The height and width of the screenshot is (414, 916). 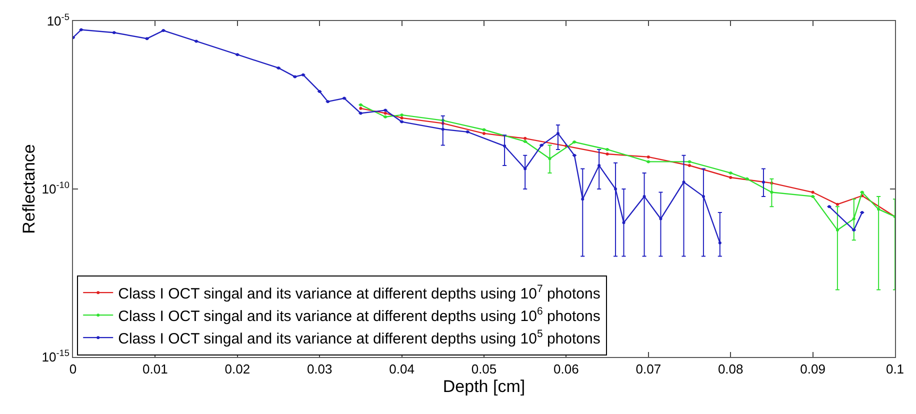 What do you see at coordinates (895, 369) in the screenshot?
I see `x-tick-label: 0.1` at bounding box center [895, 369].